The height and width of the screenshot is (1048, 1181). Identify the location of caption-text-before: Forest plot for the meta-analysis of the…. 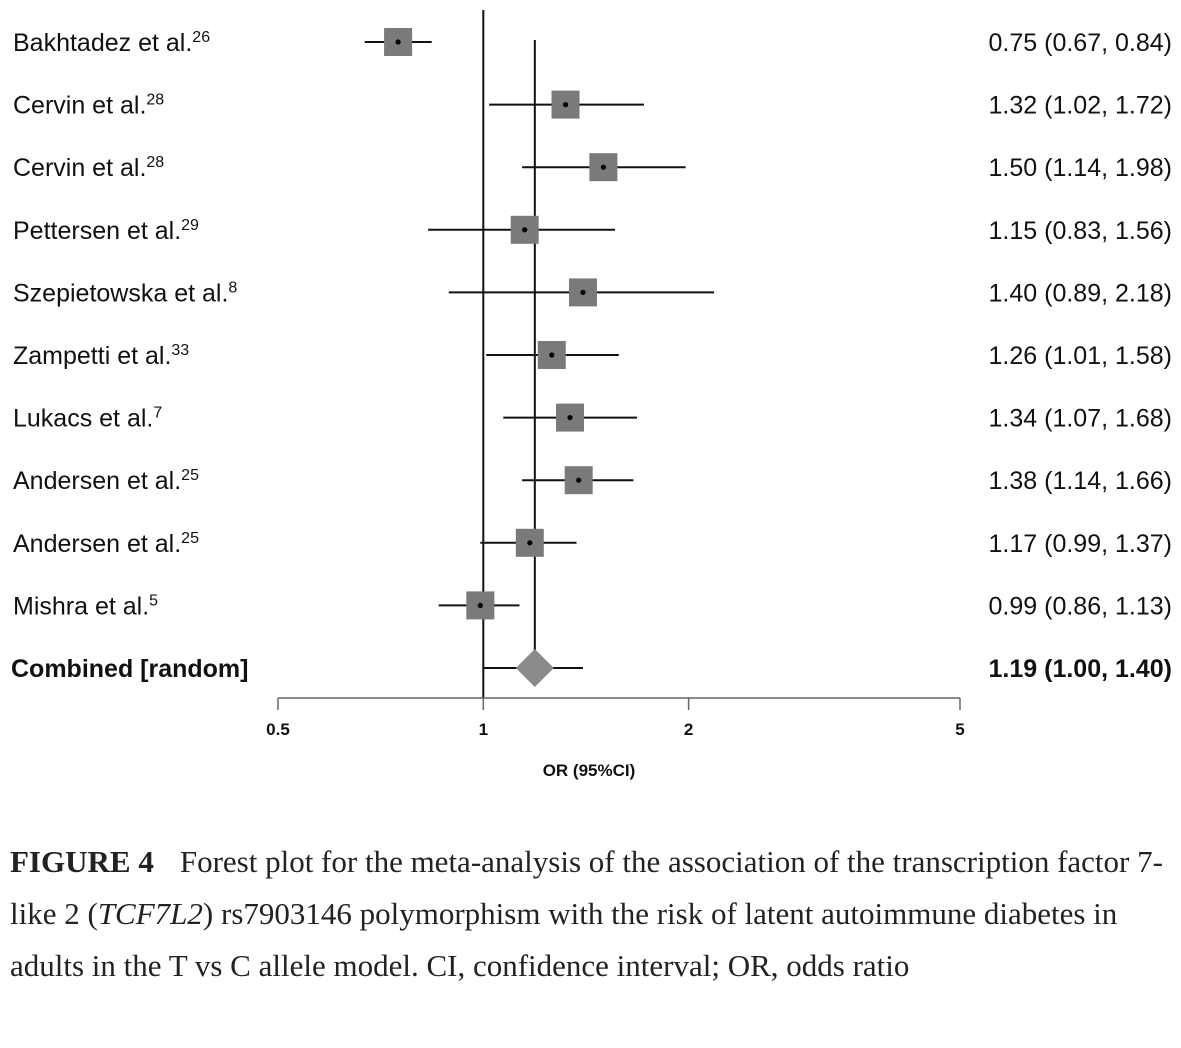
(586, 887).